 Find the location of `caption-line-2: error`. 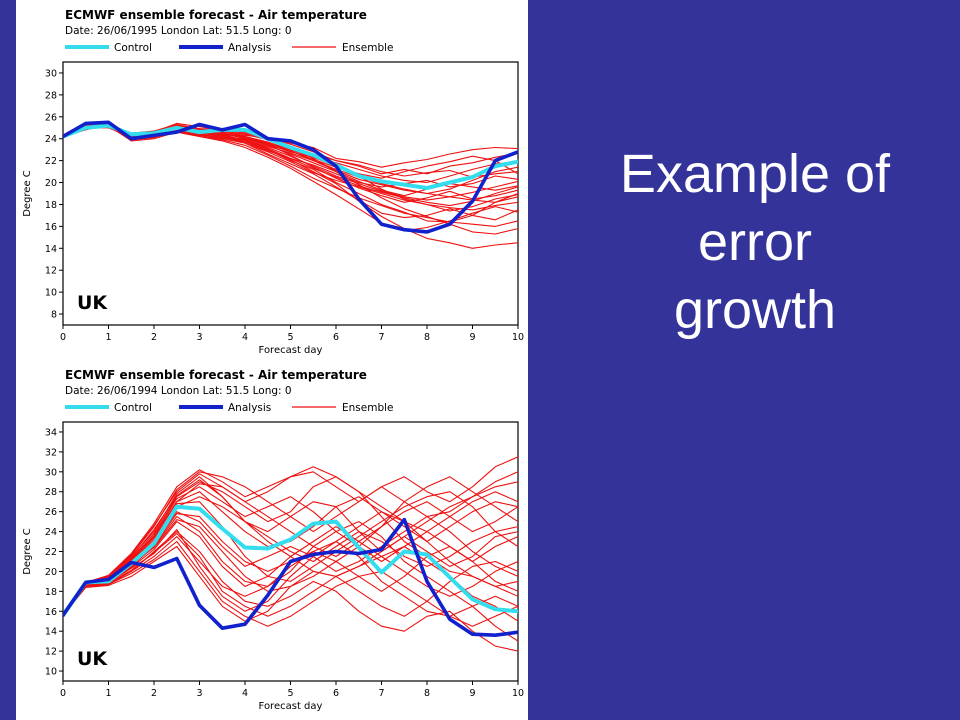

caption-line-2: error is located at coordinates (754, 242).